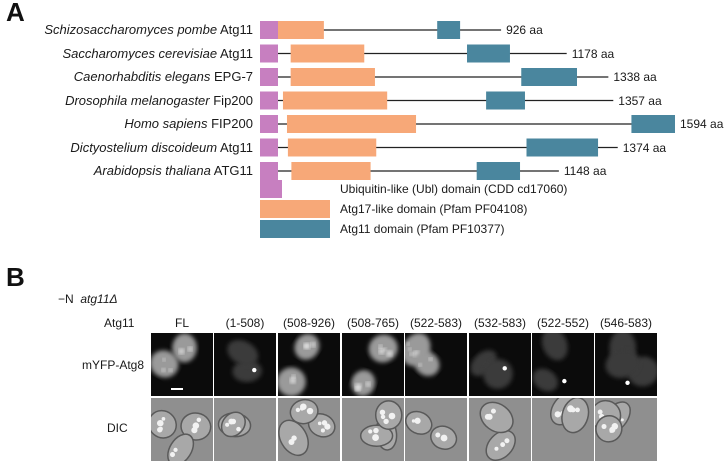 This screenshot has height=461, width=725. Describe the element at coordinates (235, 29) in the screenshot. I see `protein-name: Atg11` at that location.